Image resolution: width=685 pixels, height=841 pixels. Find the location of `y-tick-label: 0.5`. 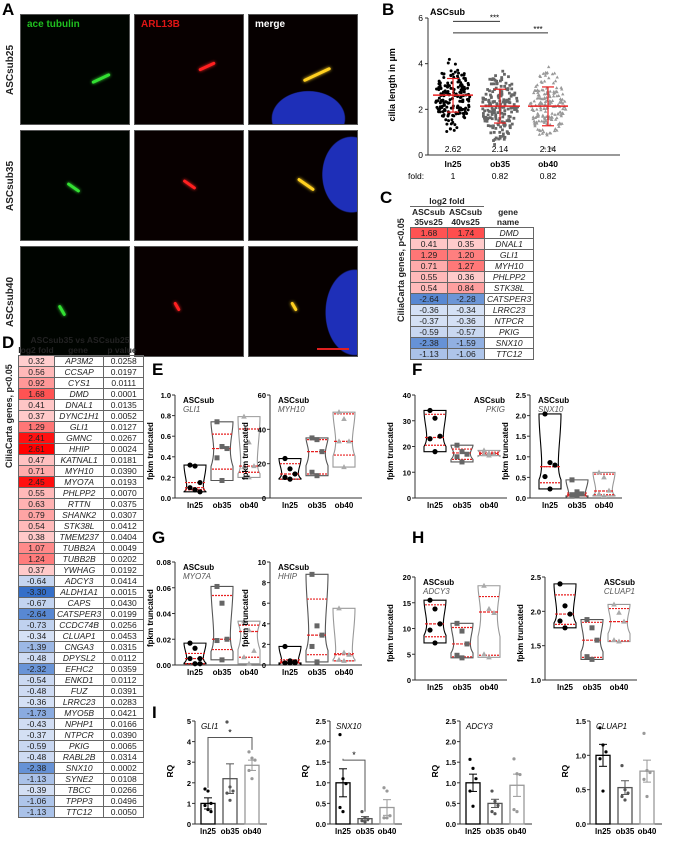

y-tick-label: 0.5 is located at coordinates (451, 803).